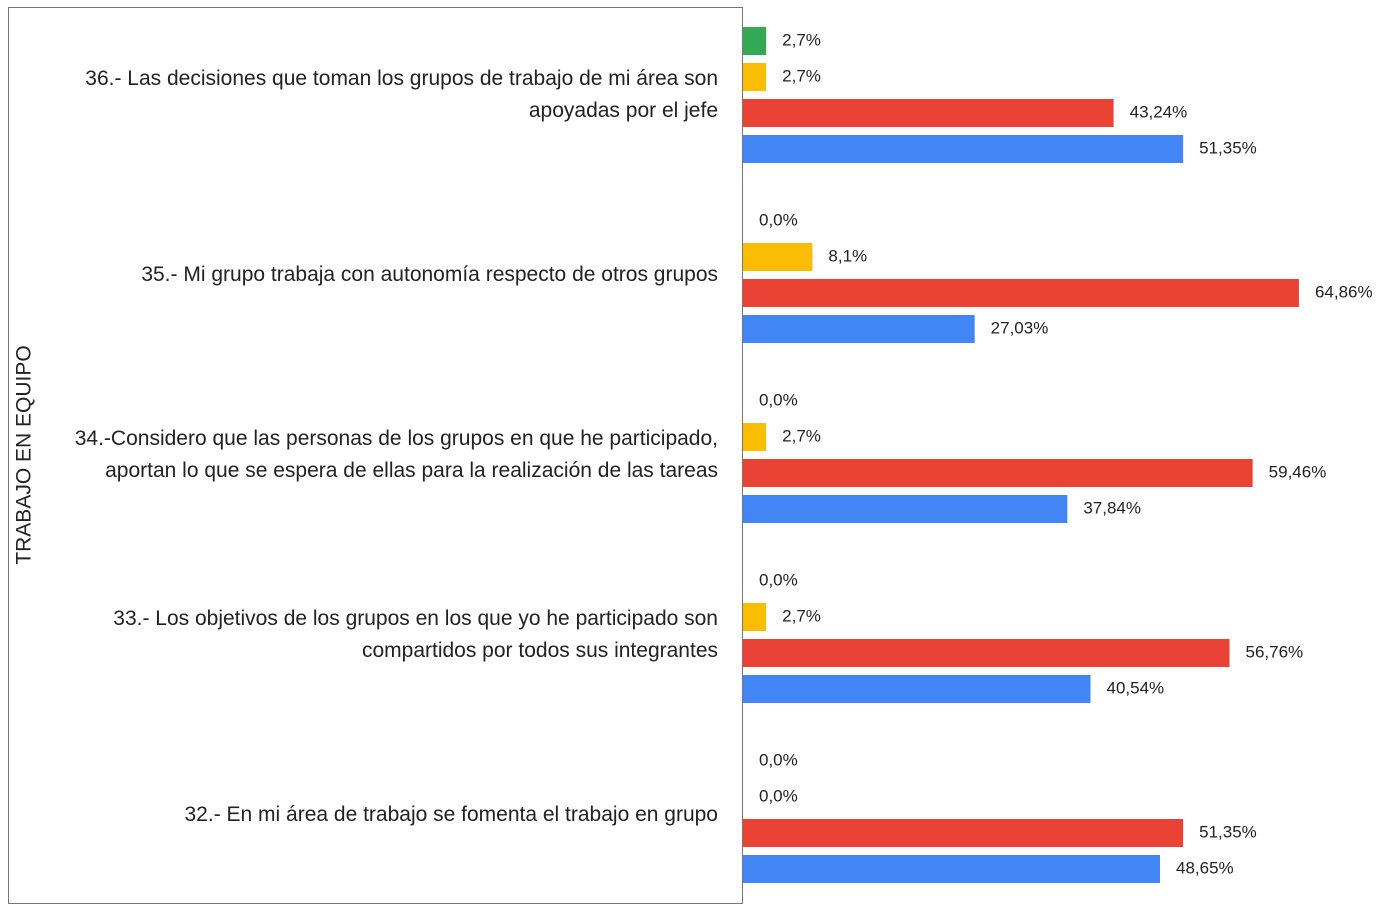  Describe the element at coordinates (1135, 687) in the screenshot. I see `value-label: 40,54%` at that location.